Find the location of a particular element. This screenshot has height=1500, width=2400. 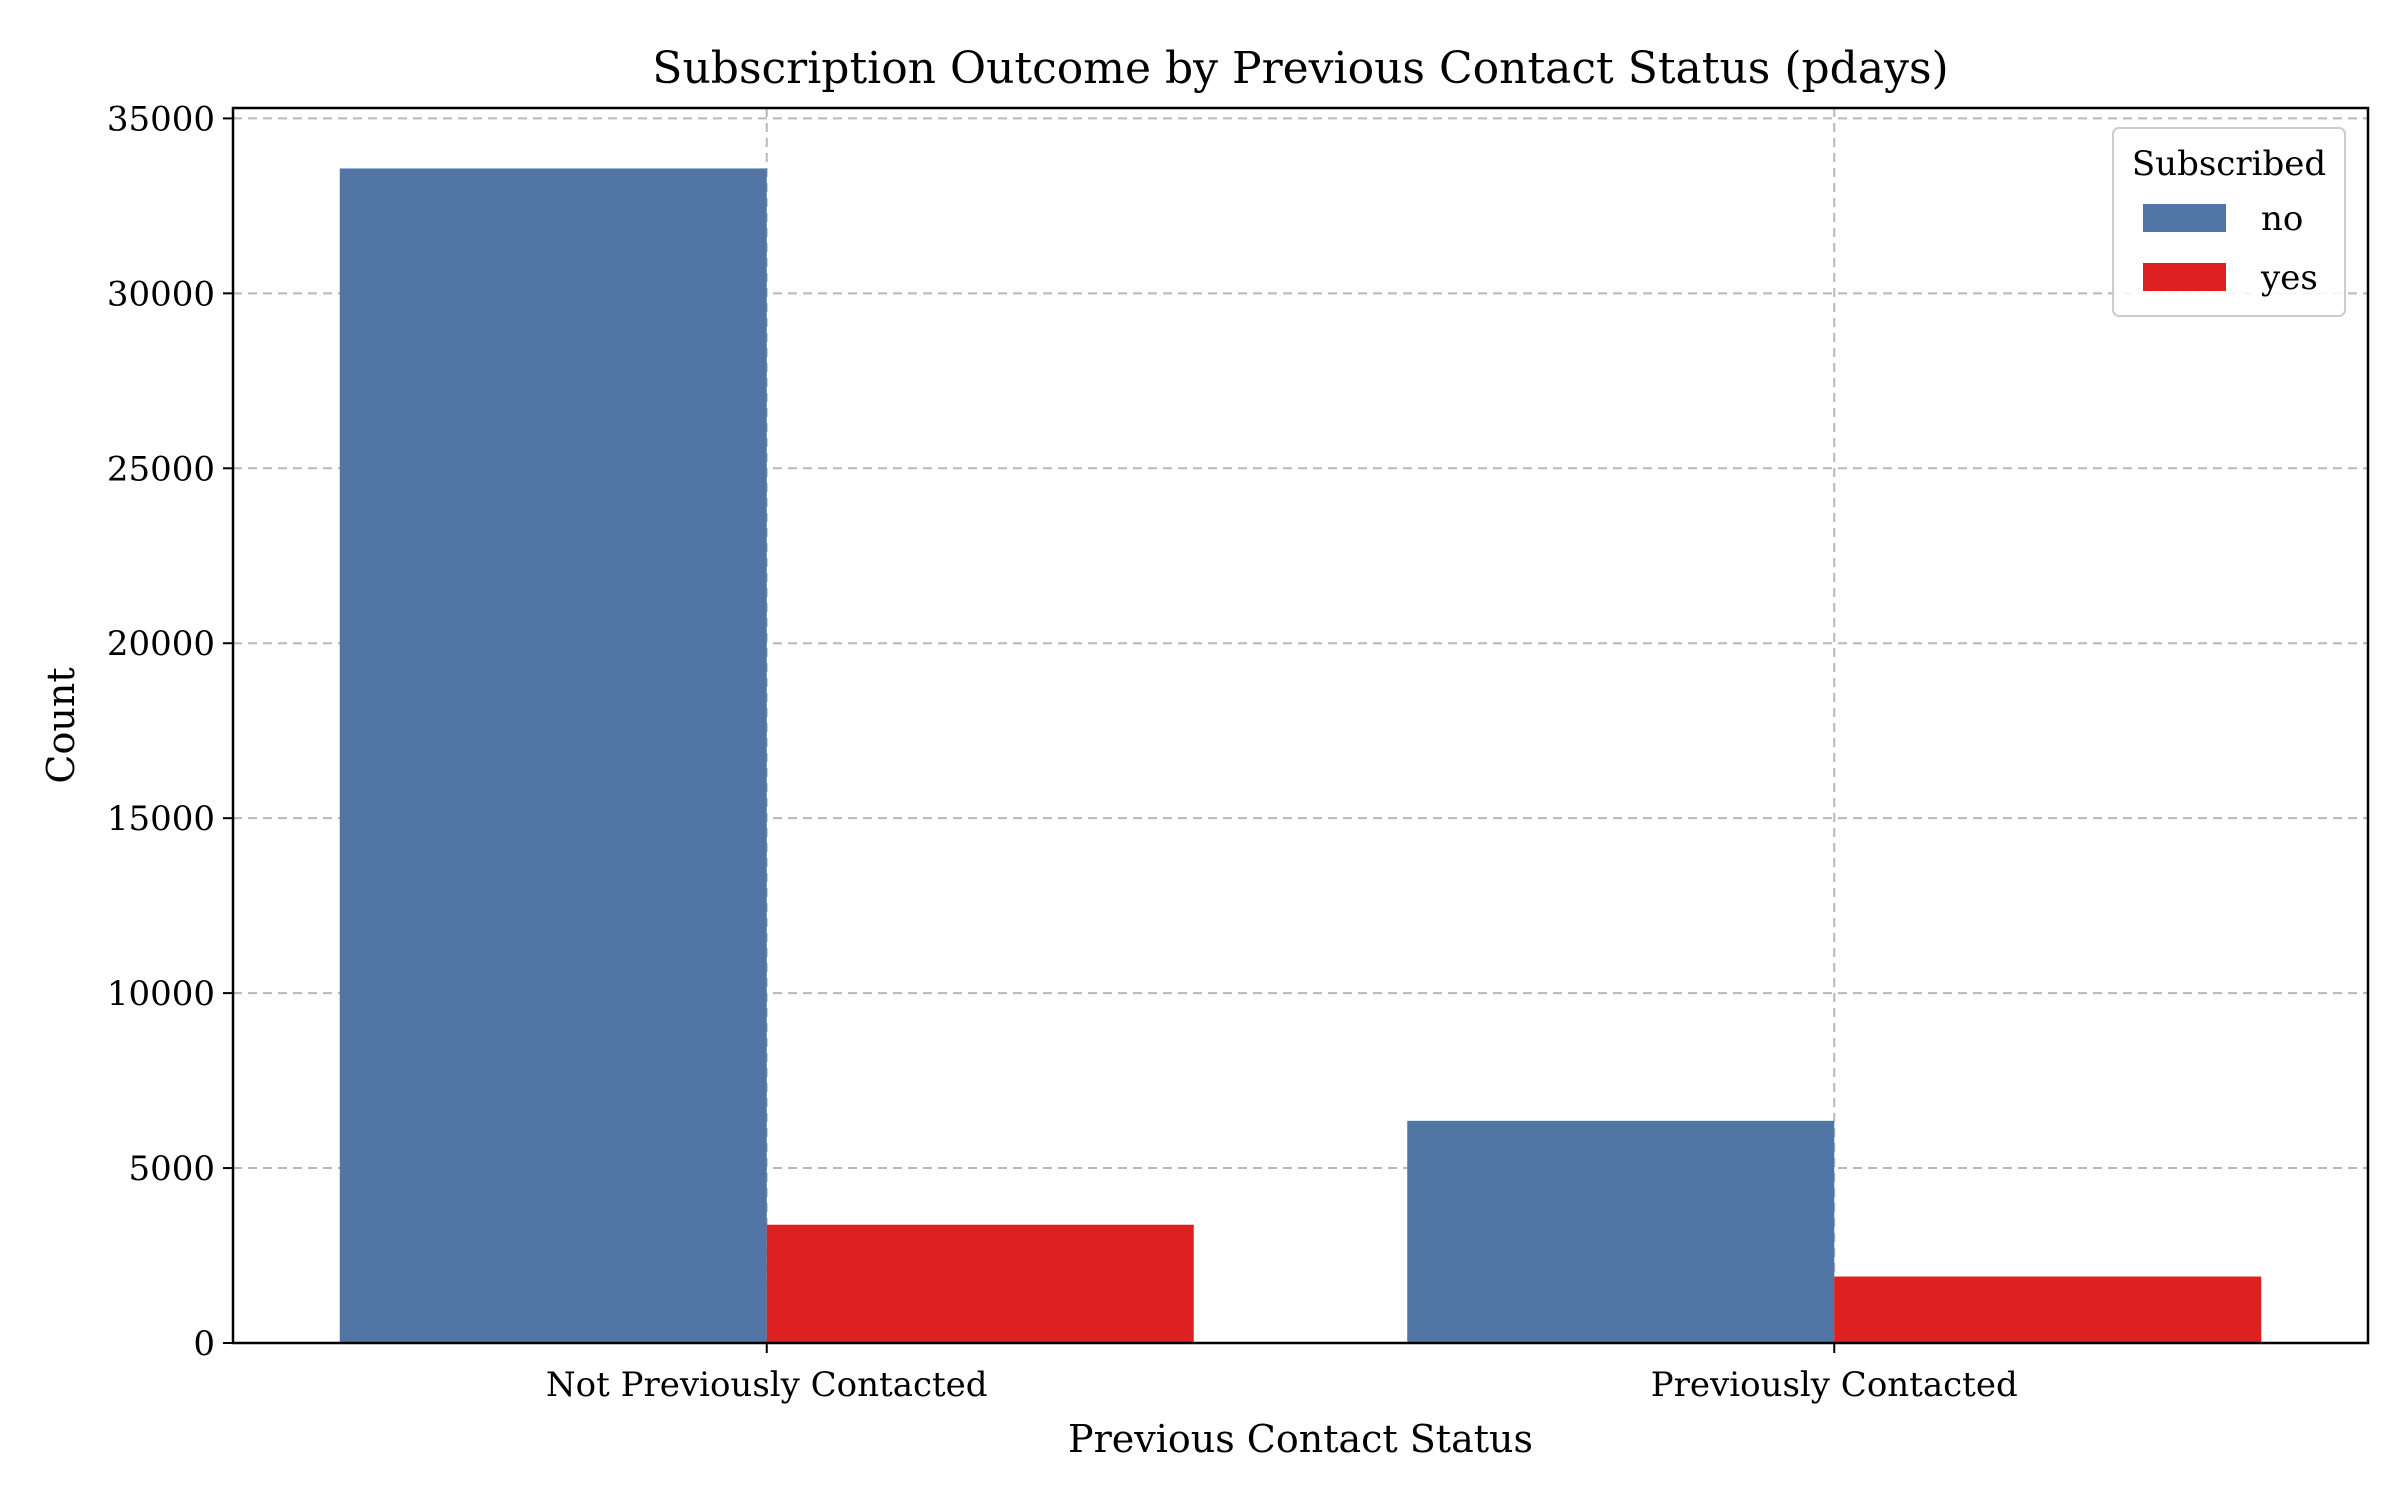

y-tick-label: 0 is located at coordinates (204, 1344).